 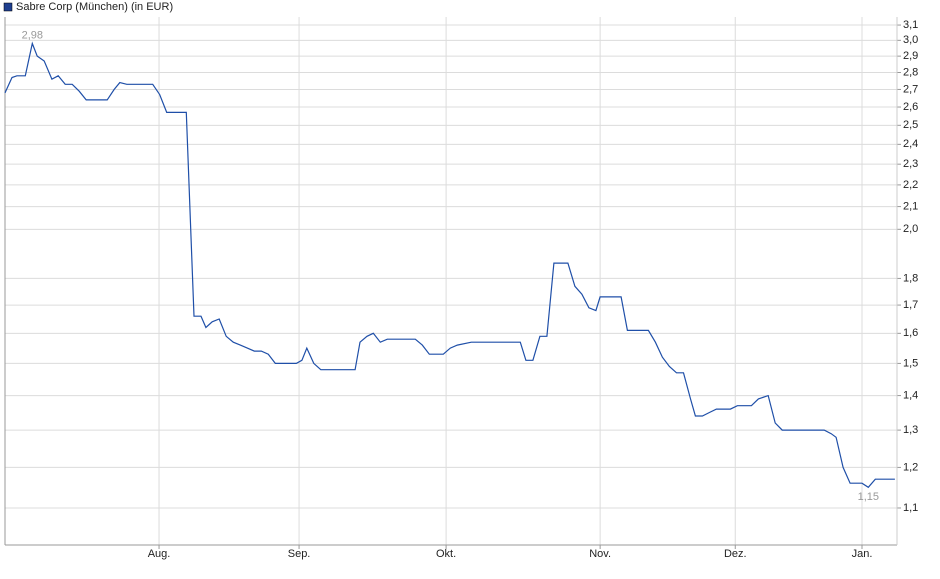 What do you see at coordinates (868, 497) in the screenshot?
I see `annotation: 1,15` at bounding box center [868, 497].